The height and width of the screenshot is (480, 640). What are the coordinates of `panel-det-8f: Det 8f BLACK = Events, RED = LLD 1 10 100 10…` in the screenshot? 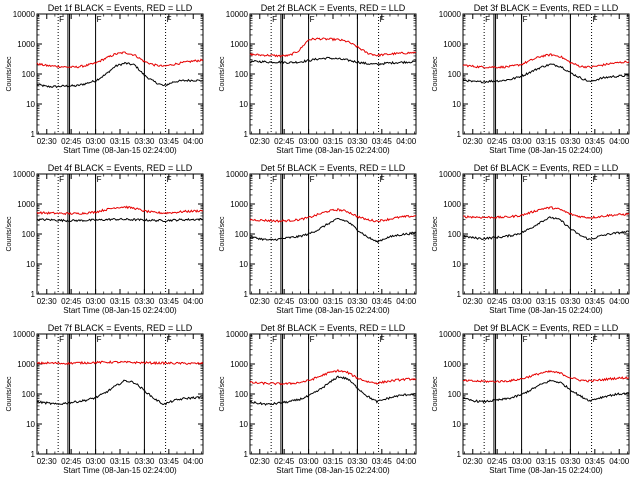 It's located at (318, 399).